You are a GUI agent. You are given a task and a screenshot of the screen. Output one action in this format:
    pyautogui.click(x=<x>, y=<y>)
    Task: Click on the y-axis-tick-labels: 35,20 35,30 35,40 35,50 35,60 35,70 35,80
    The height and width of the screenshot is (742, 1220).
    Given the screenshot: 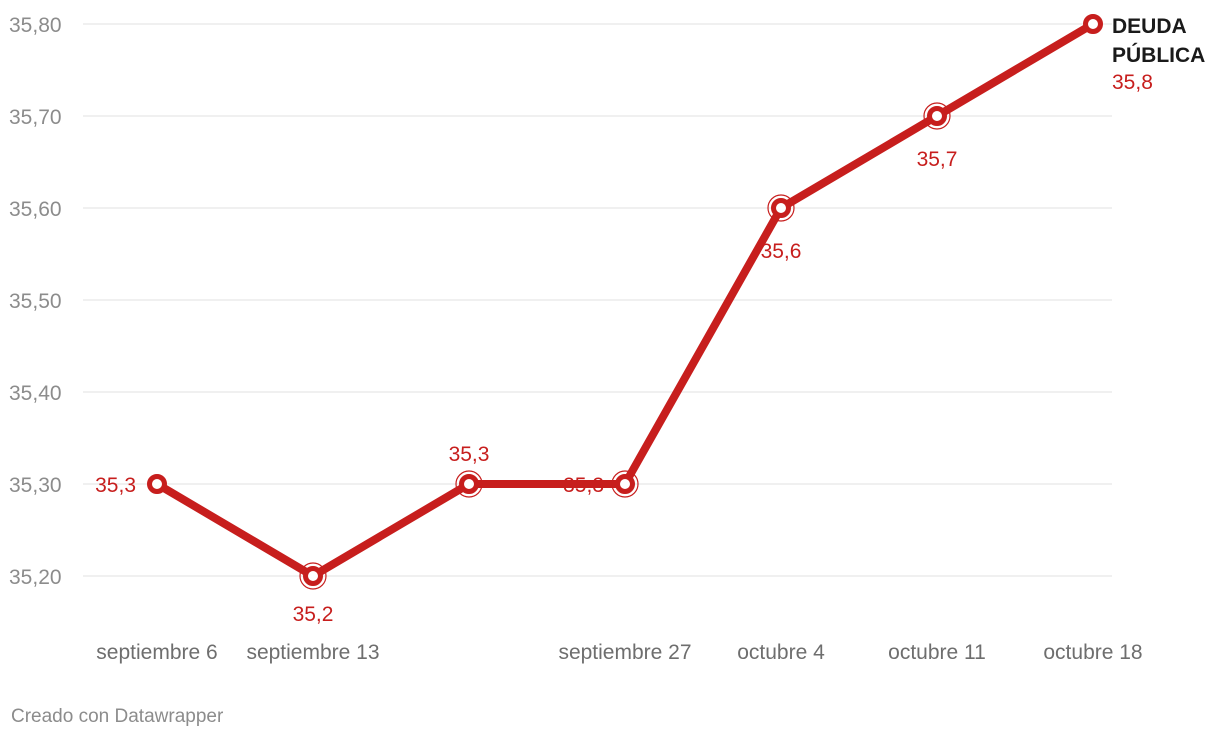 What is the action you would take?
    pyautogui.click(x=35, y=301)
    